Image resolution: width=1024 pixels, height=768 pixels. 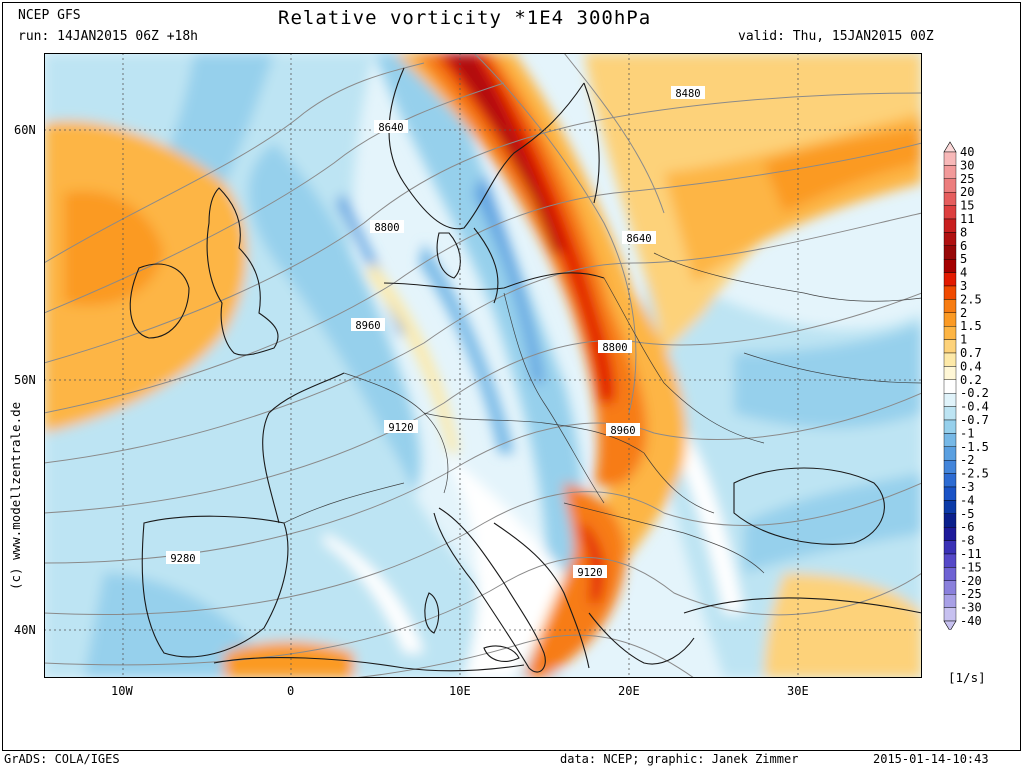 What do you see at coordinates (836, 36) in the screenshot?
I see `valid-time: valid: Thu, 15JAN2015 00Z` at bounding box center [836, 36].